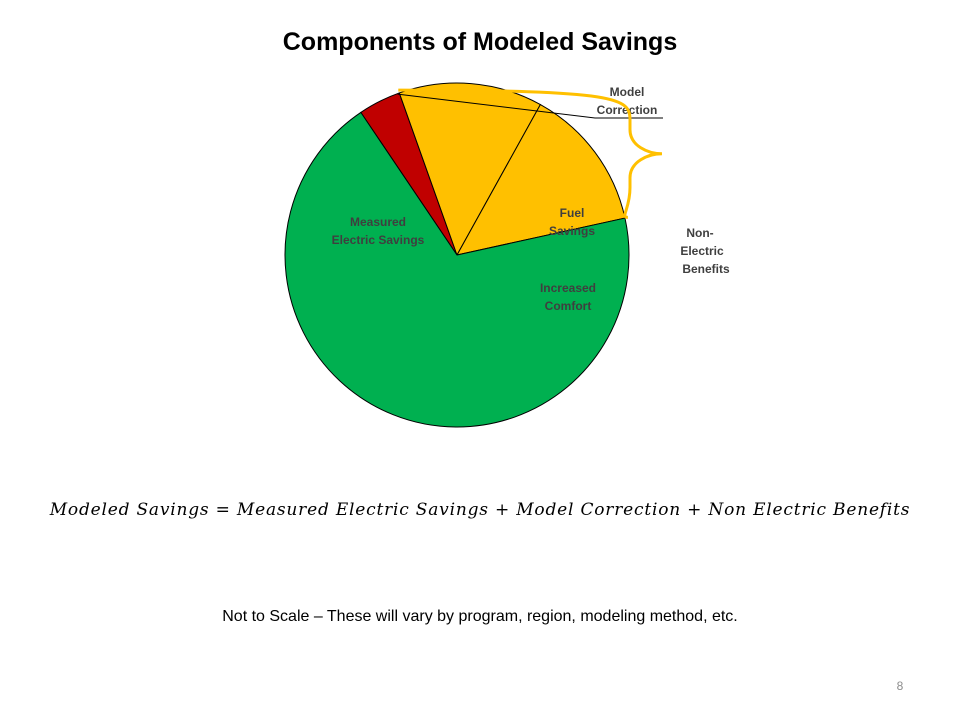 The height and width of the screenshot is (720, 960). I want to click on slice-label-increased-comfort: Increased Comfort, so click(568, 297).